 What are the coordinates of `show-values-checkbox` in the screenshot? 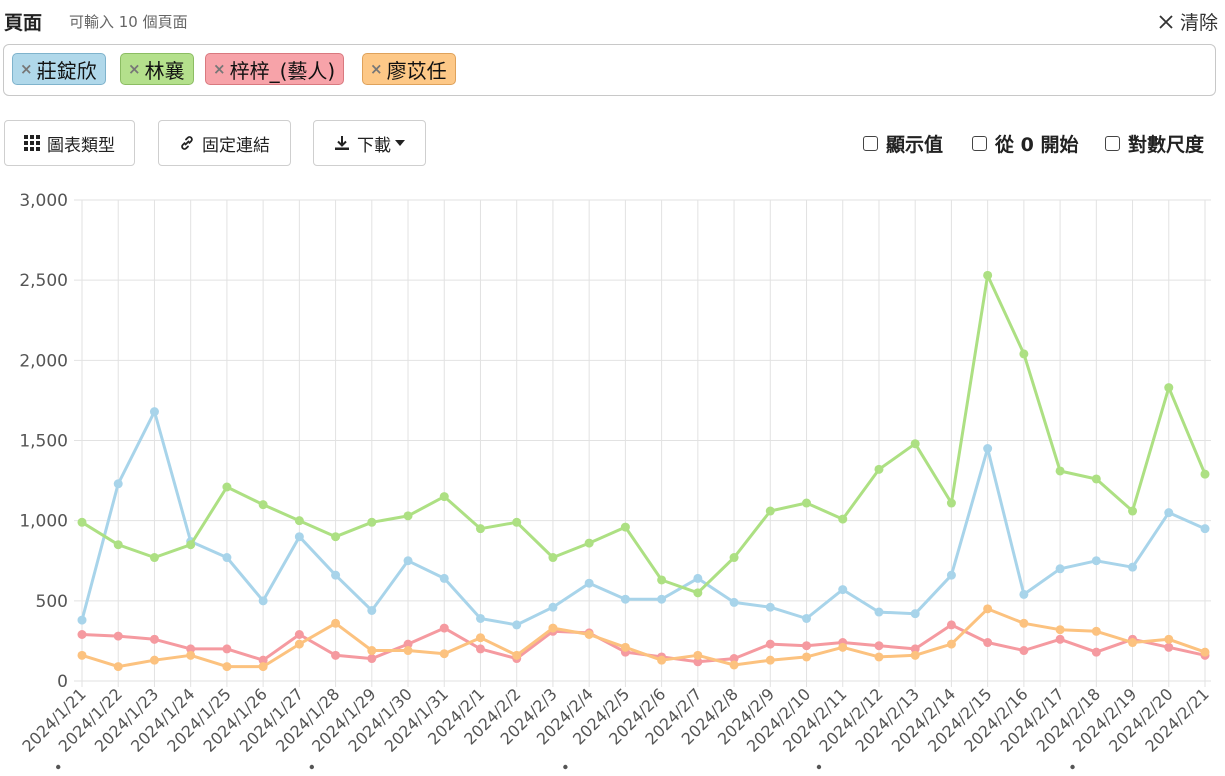 It's located at (870, 143).